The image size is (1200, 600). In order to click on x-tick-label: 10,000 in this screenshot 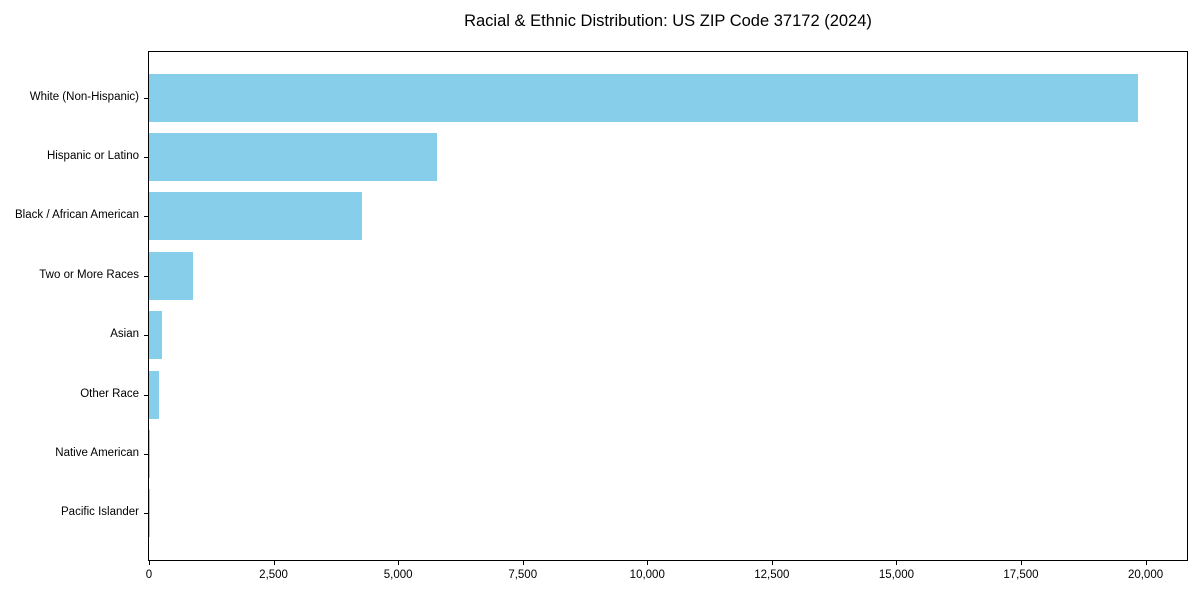, I will do `click(647, 575)`.